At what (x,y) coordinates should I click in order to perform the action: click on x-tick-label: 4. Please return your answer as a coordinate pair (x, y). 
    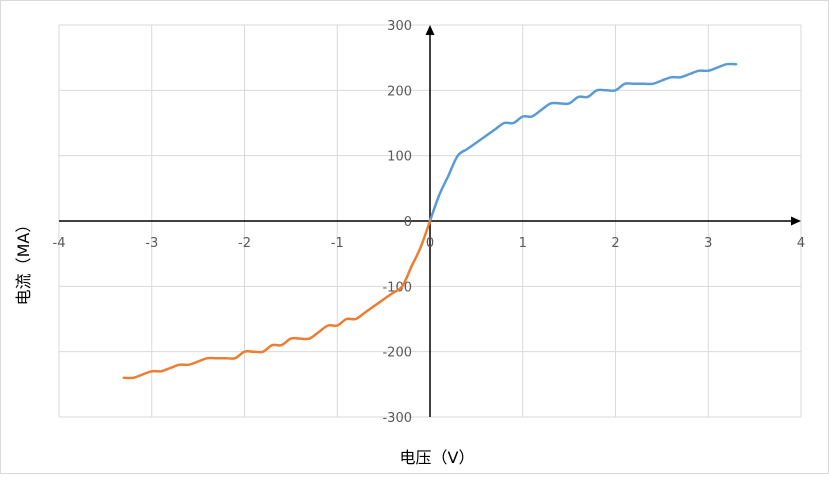
    Looking at the image, I should click on (801, 243).